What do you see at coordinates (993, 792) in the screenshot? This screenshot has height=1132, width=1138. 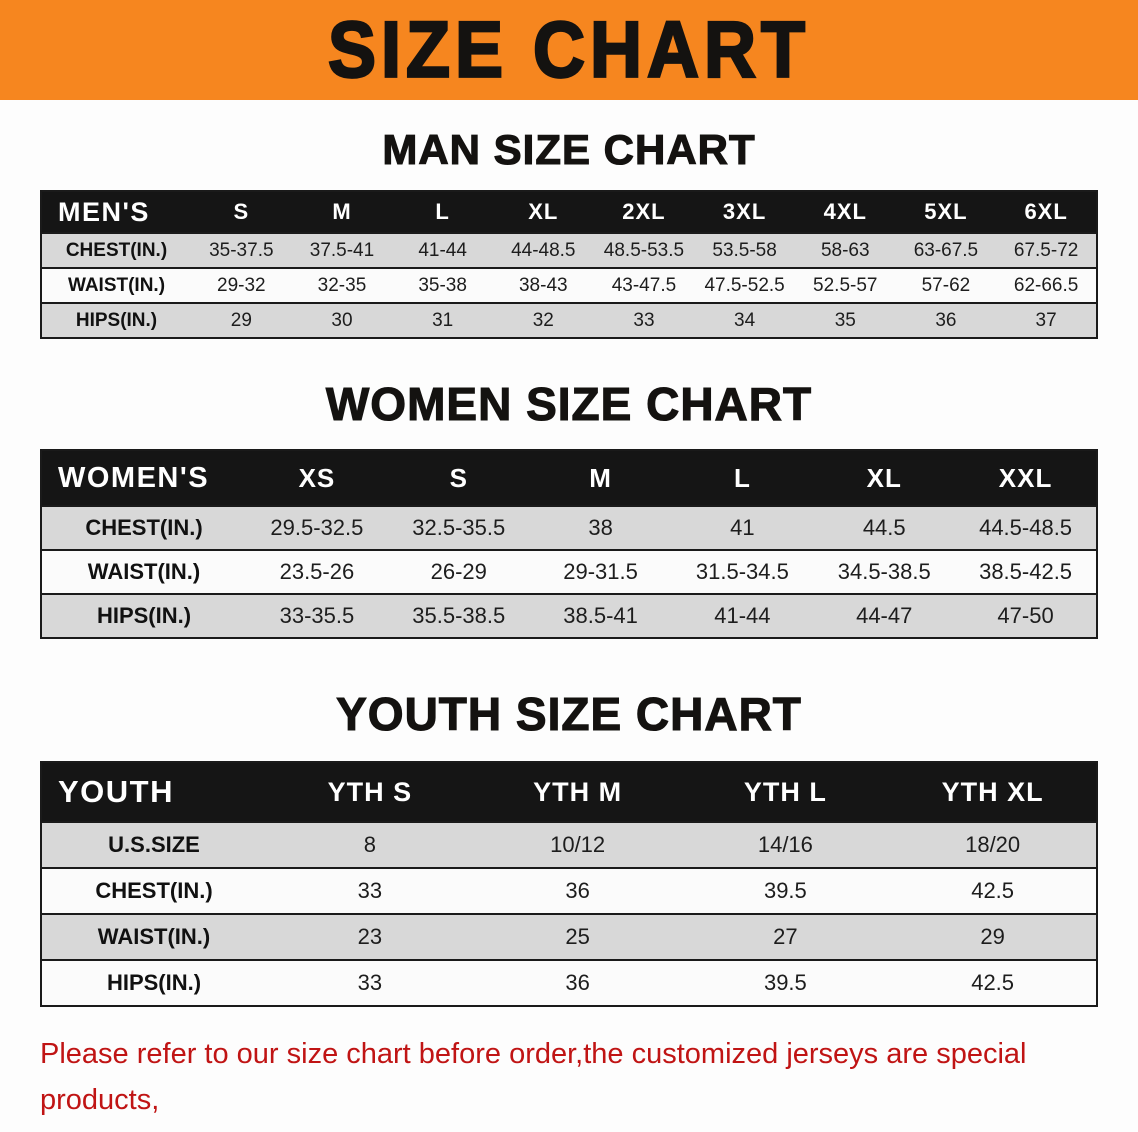 I see `size-header-cell: YTH XL` at bounding box center [993, 792].